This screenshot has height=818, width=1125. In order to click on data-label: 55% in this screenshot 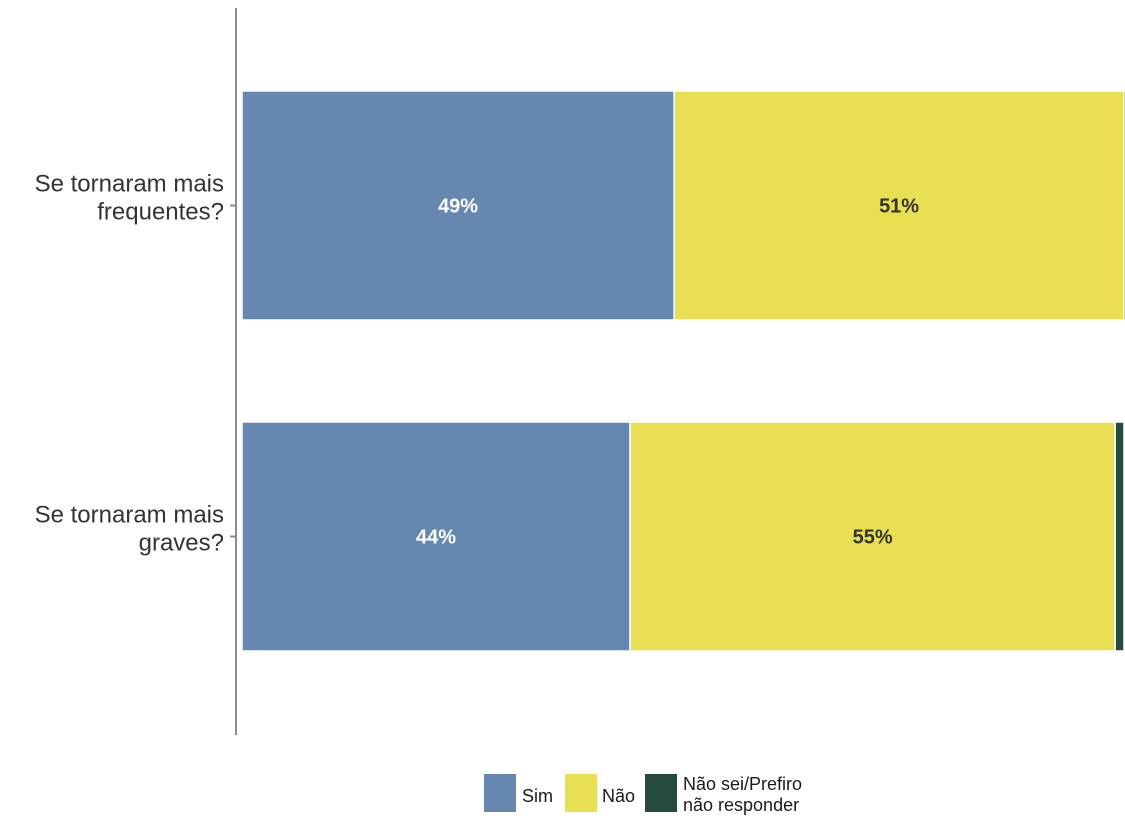, I will do `click(873, 538)`.